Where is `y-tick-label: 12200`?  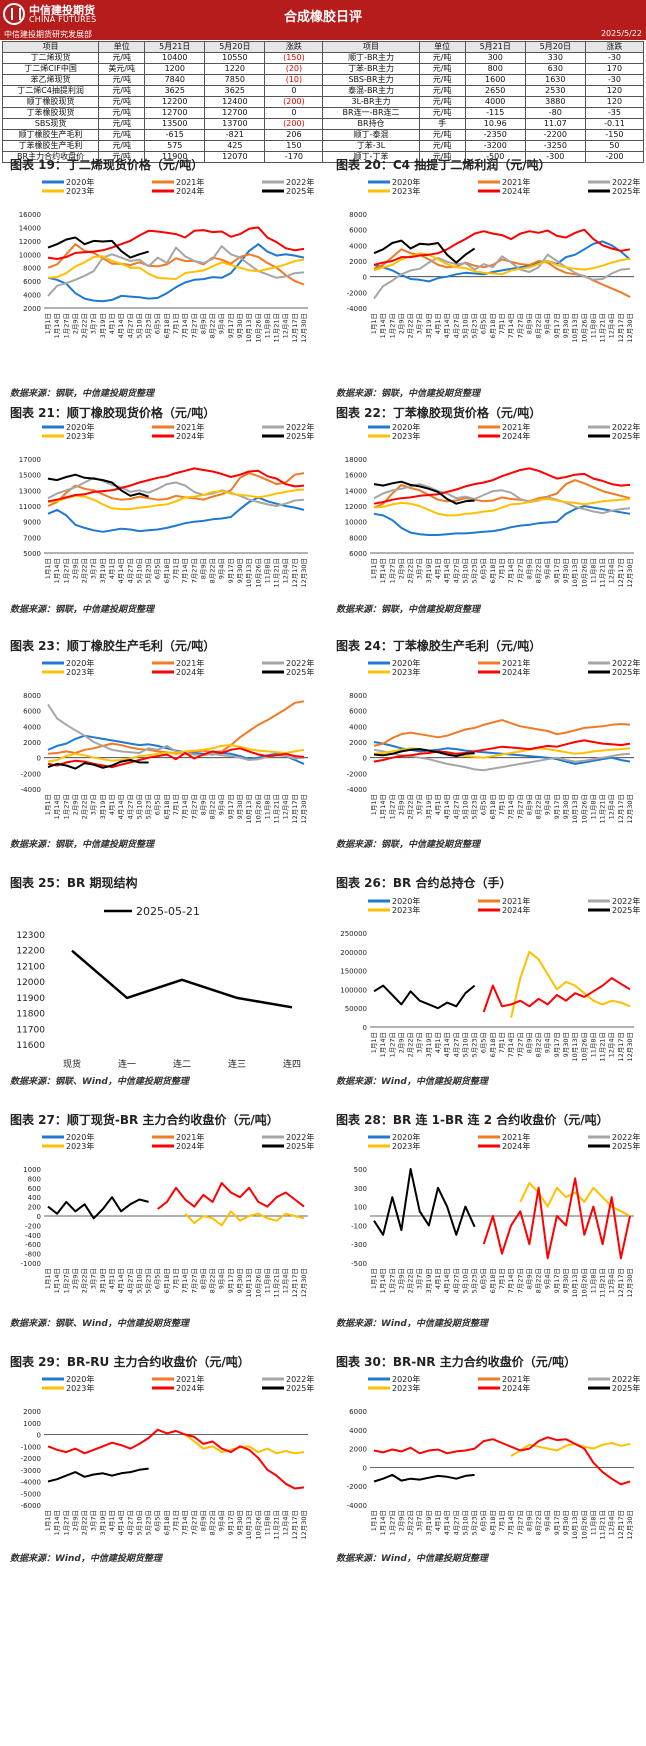 y-tick-label: 12200 is located at coordinates (30, 952).